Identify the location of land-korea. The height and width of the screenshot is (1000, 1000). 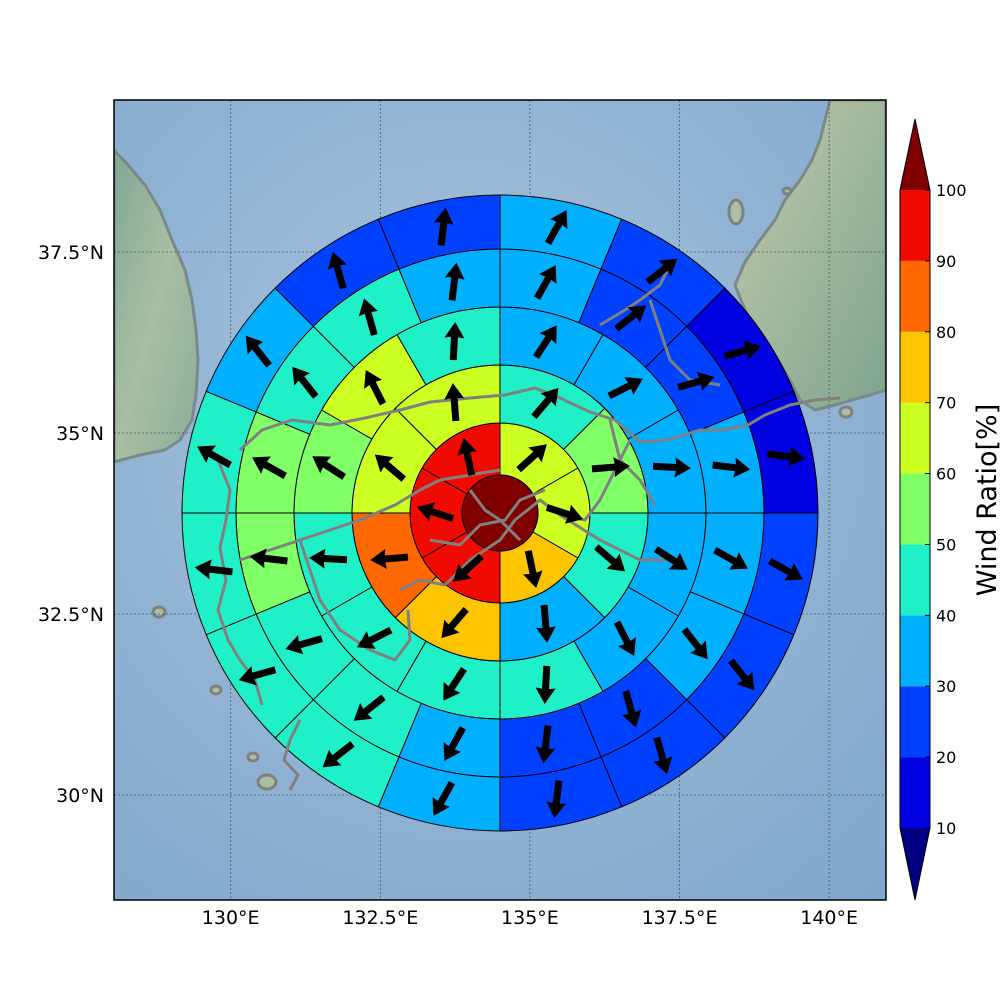
(157, 305).